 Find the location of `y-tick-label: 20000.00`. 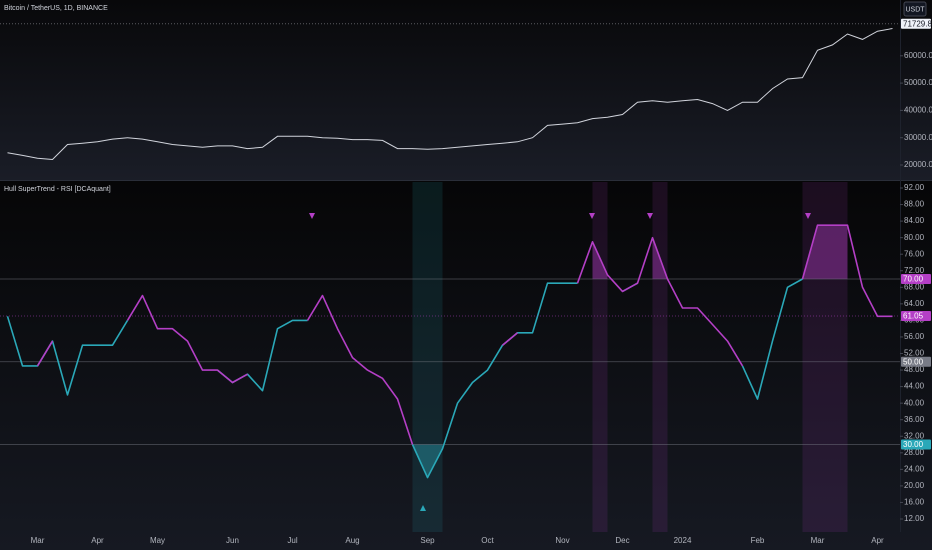

y-tick-label: 20000.00 is located at coordinates (918, 164).